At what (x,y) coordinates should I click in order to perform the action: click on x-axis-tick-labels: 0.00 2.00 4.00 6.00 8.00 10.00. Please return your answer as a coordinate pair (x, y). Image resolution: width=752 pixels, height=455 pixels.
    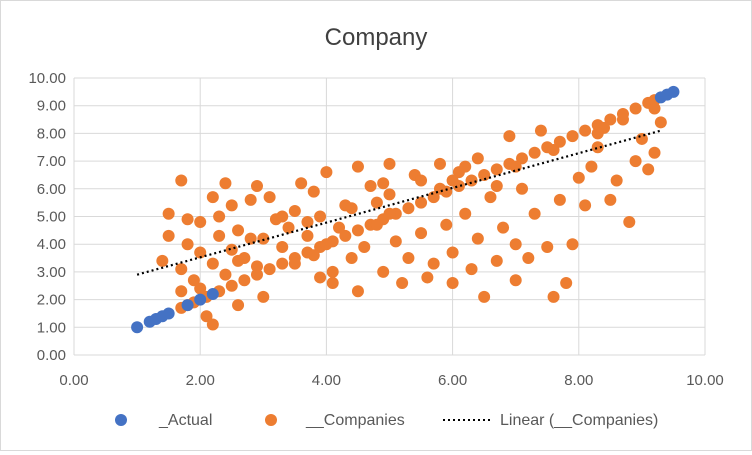
    Looking at the image, I should click on (391, 380).